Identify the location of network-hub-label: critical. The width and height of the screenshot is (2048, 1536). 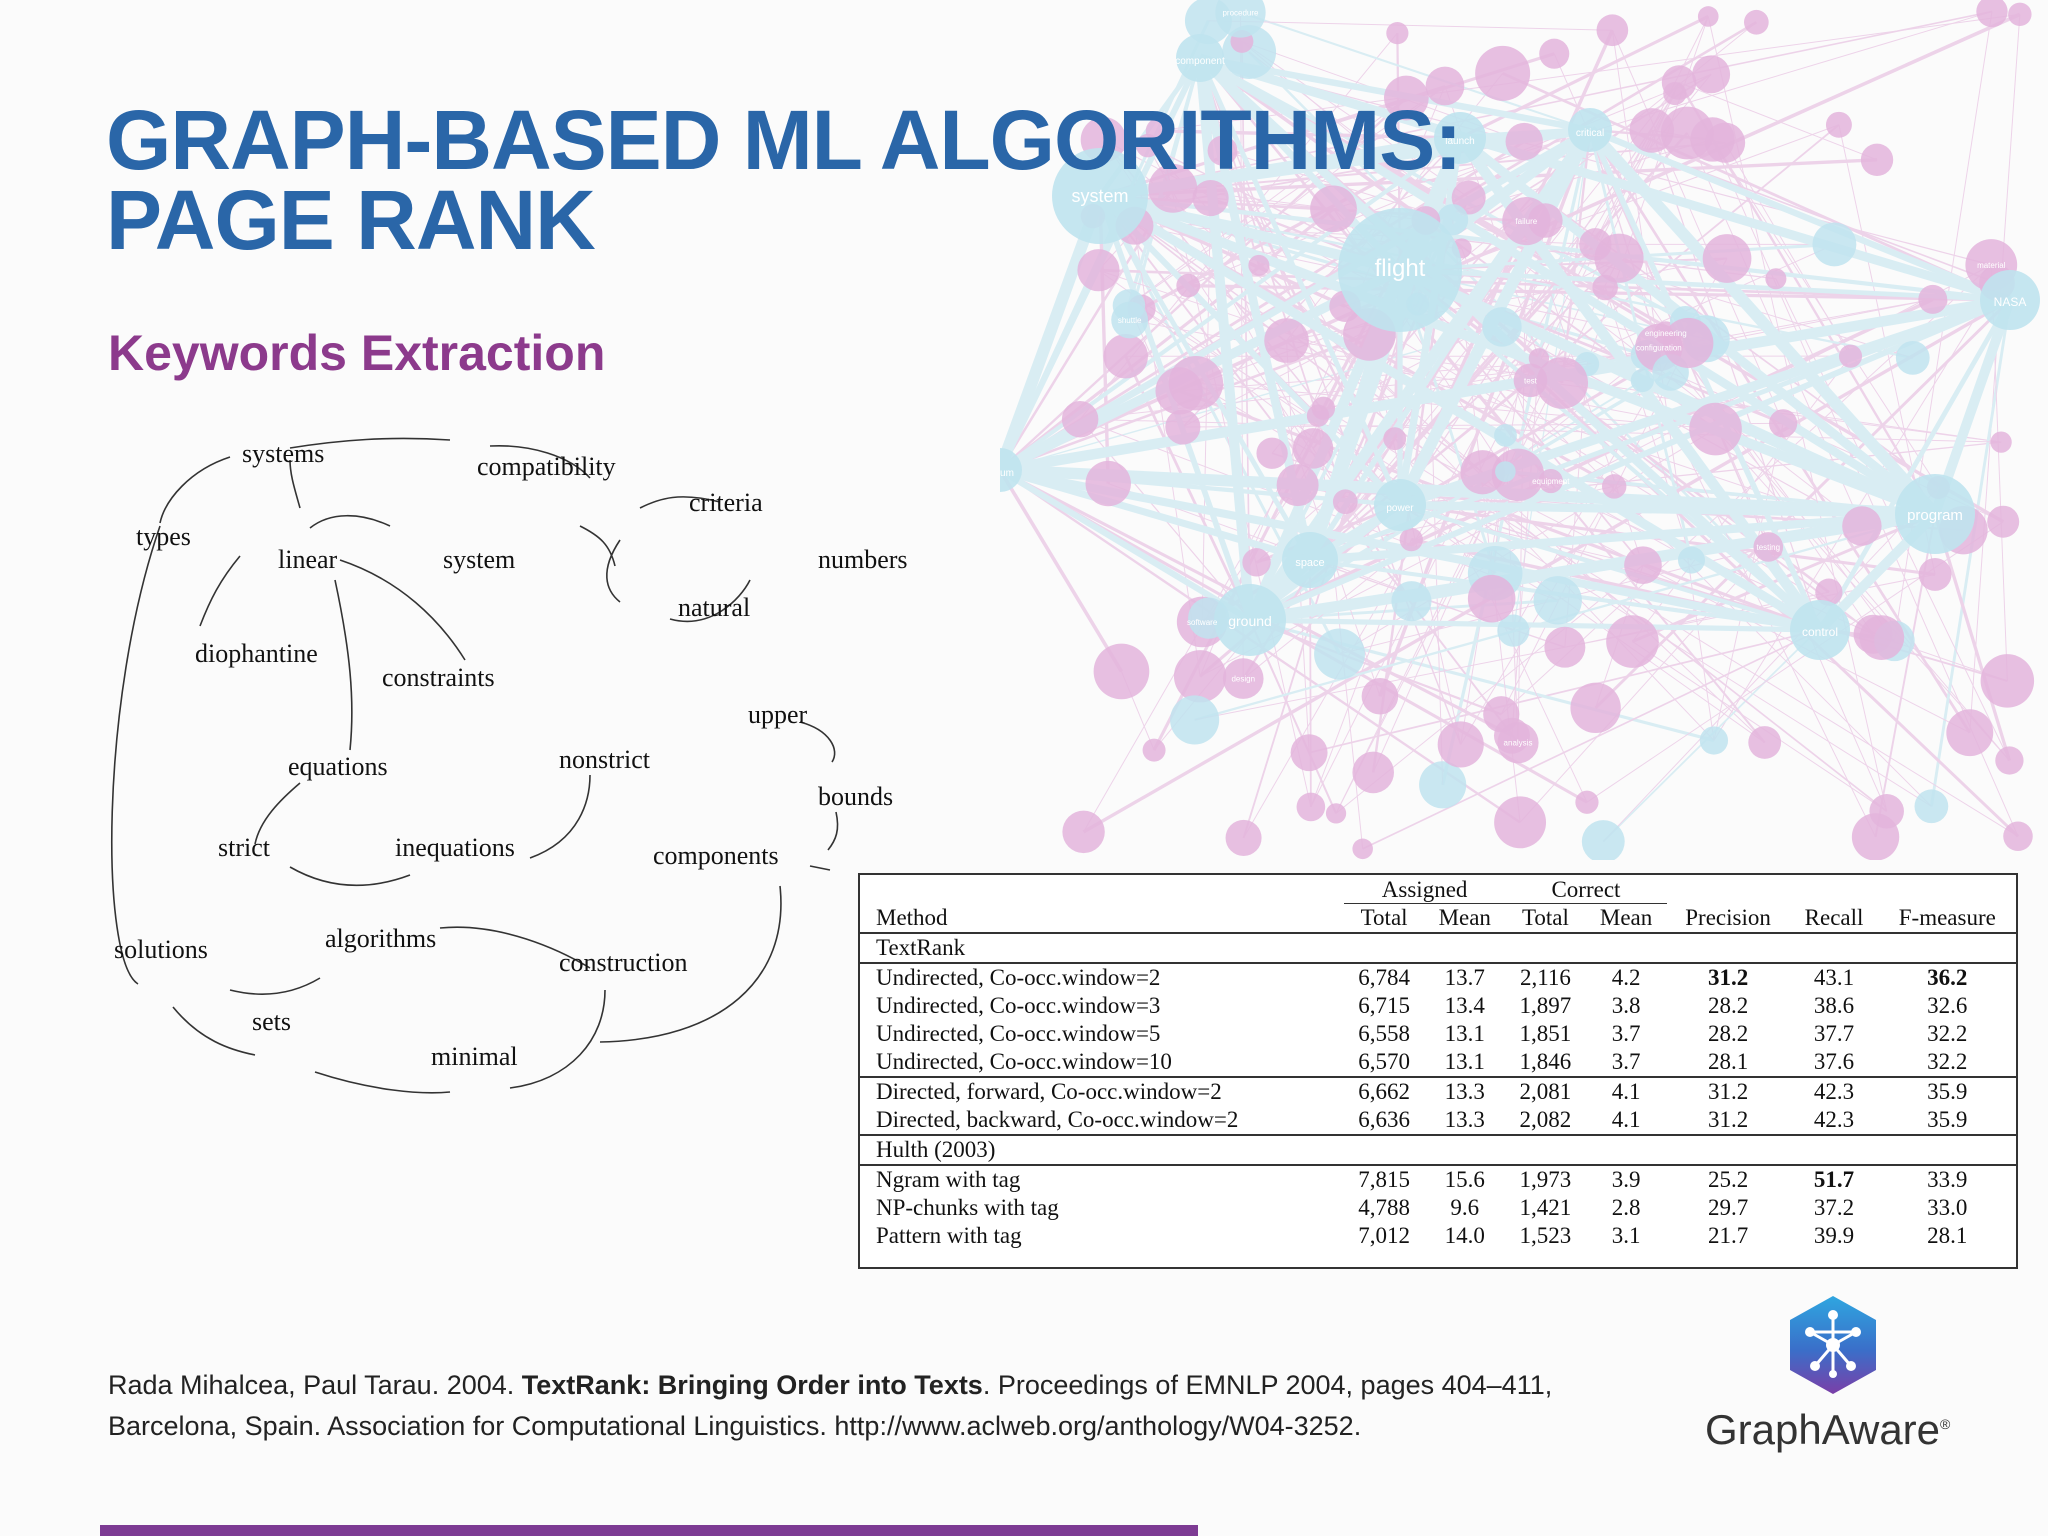
(1590, 133).